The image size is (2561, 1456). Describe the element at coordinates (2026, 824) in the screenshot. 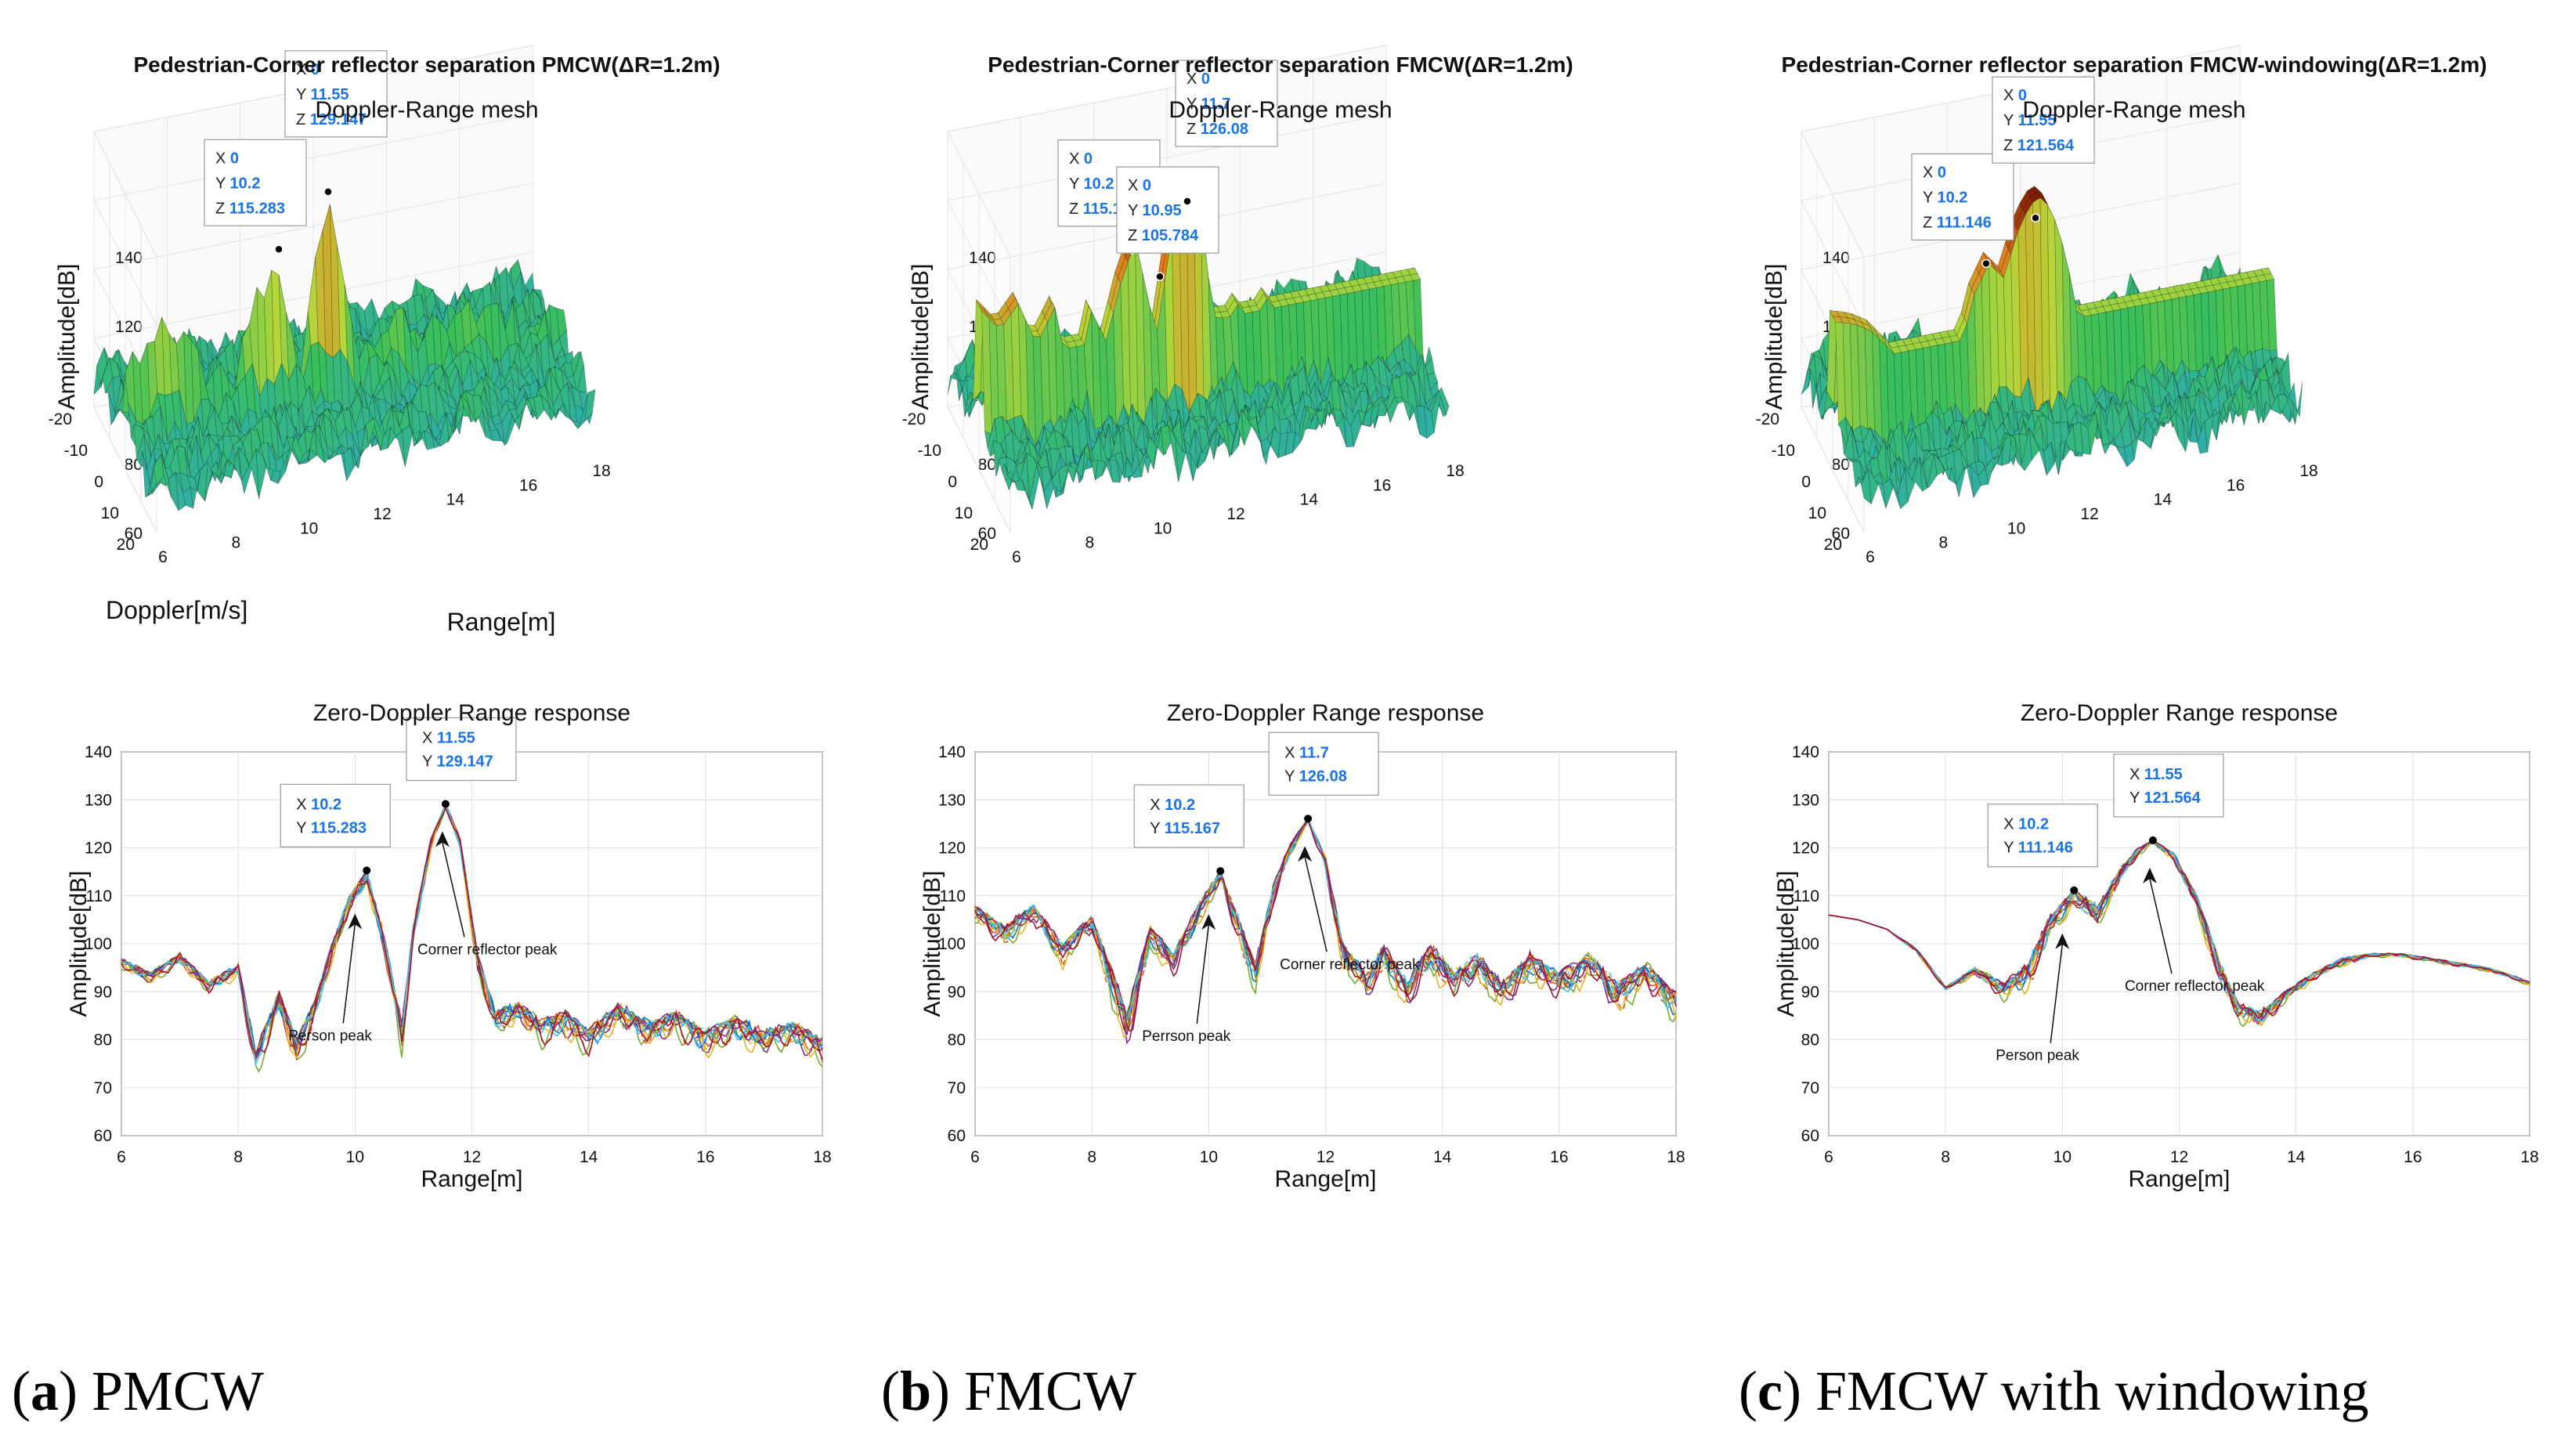

I see `datatip-x: X 10.2` at that location.